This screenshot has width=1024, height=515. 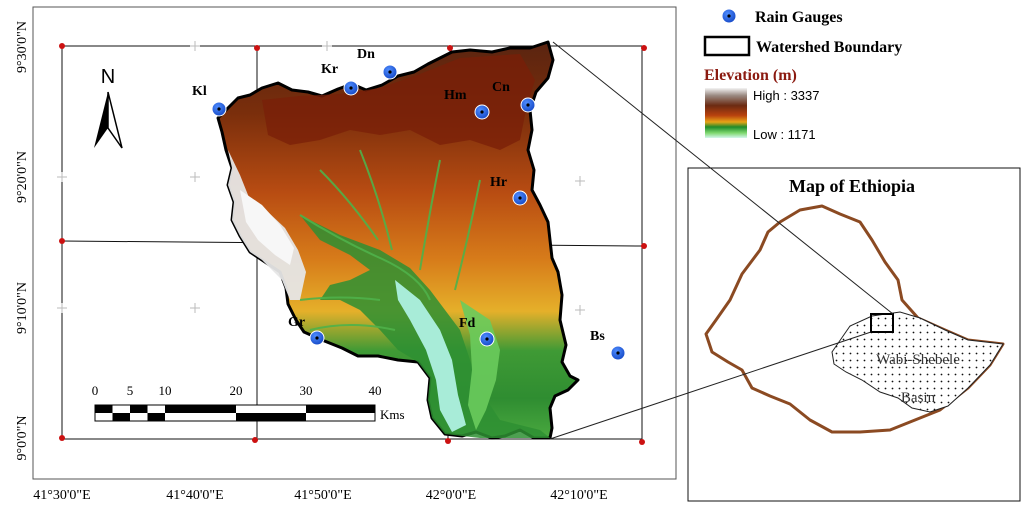 I want to click on north-arrow: N, so click(x=108, y=107).